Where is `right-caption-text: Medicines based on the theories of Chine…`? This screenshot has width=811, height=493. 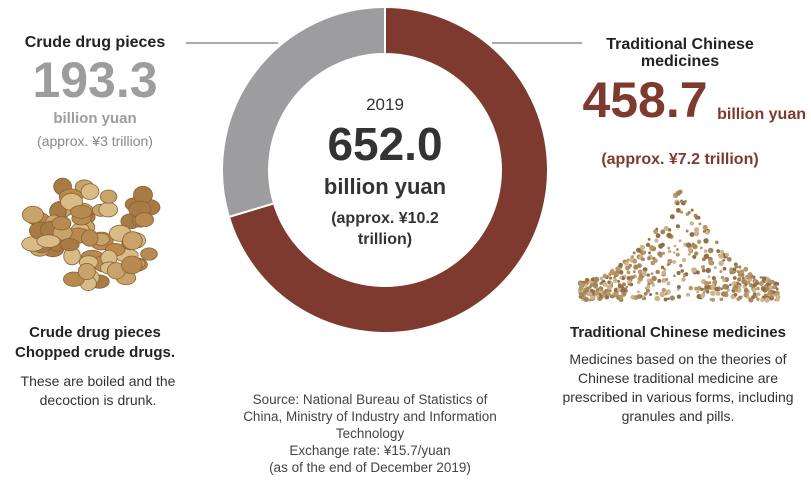
right-caption-text: Medicines based on the theories of Chine… is located at coordinates (678, 387).